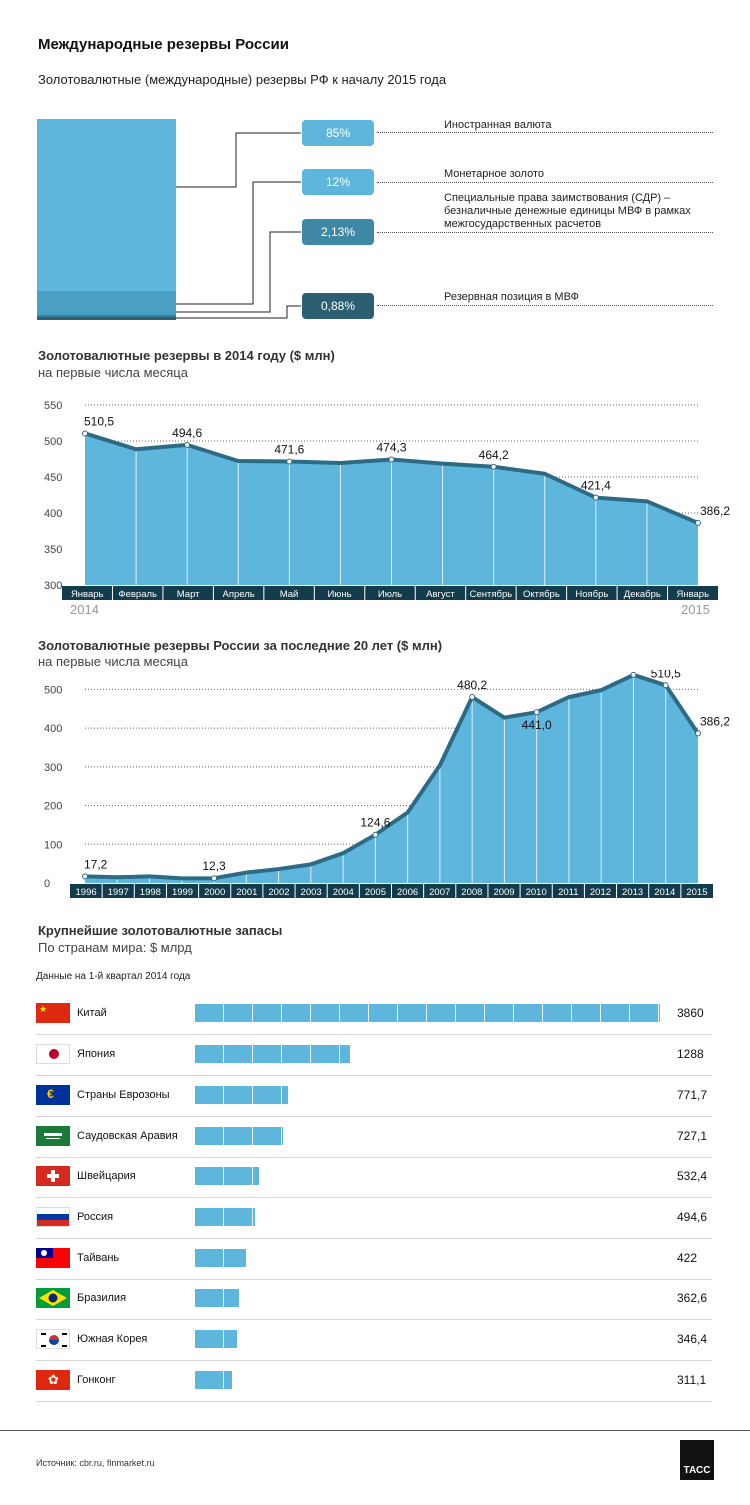 This screenshot has width=750, height=1505. I want to click on chart-20y-xtick-label: 1997, so click(118, 892).